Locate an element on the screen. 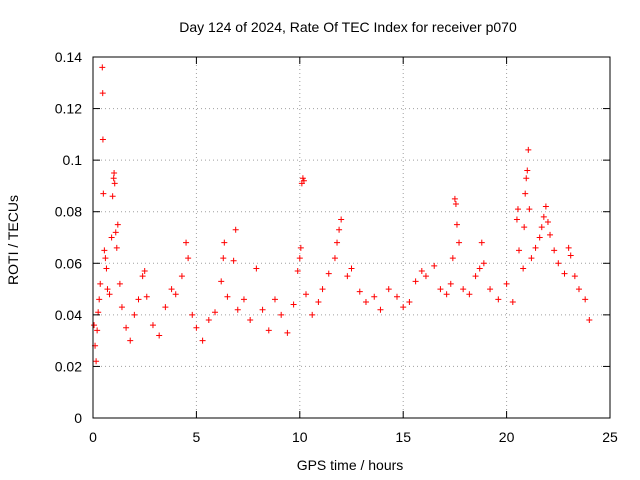  x-tick-label: 10 is located at coordinates (300, 437).